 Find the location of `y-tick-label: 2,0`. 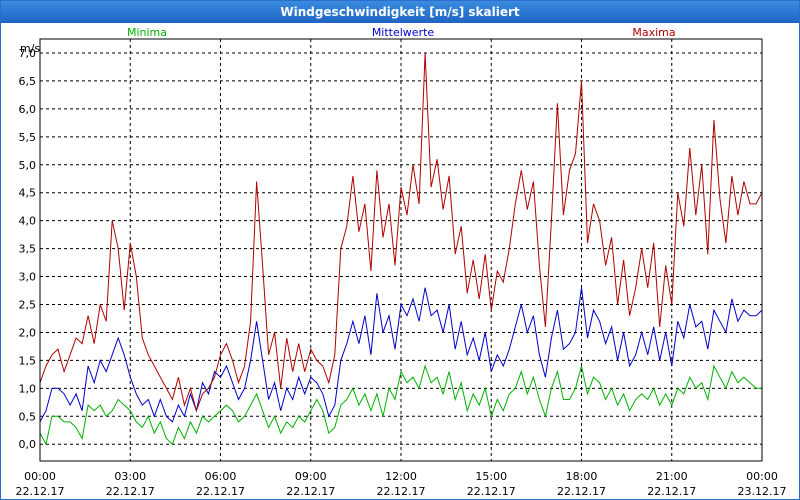

y-tick-label: 2,0 is located at coordinates (28, 332).